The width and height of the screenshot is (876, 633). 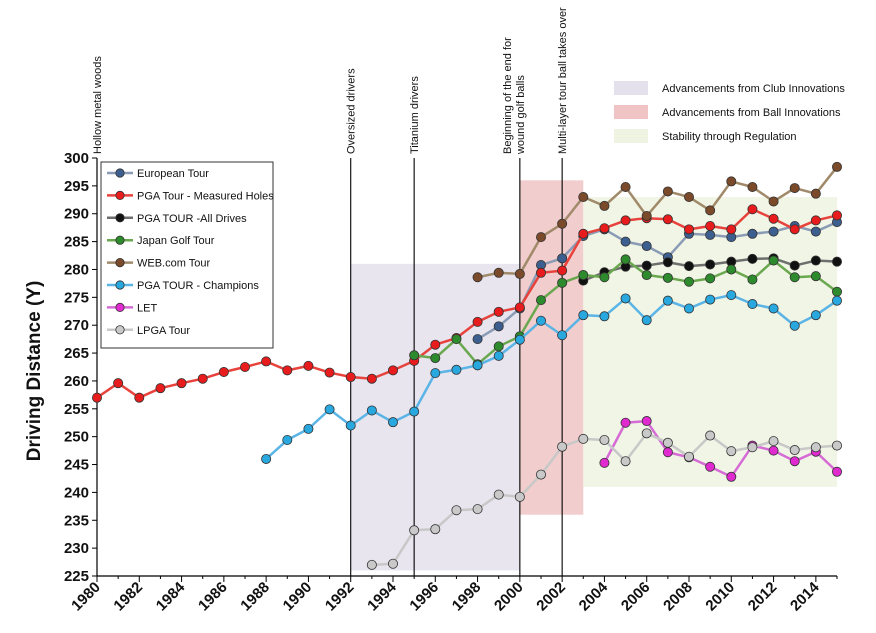 I want to click on x-tick-label: 1986, so click(x=213, y=597).